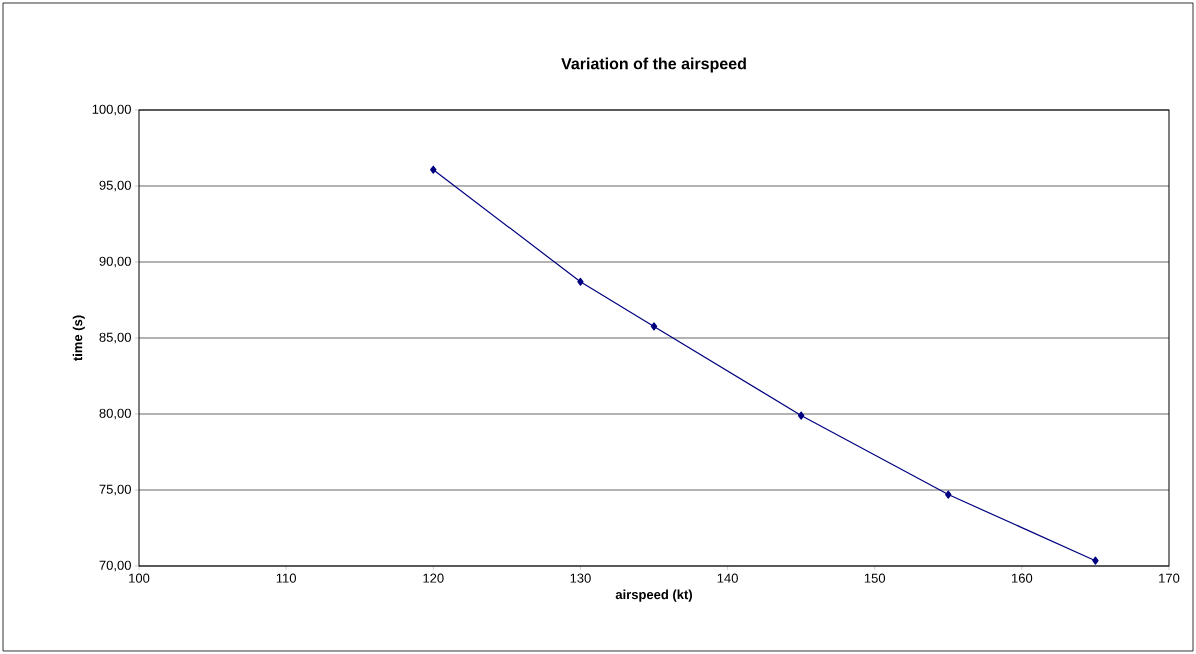 The image size is (1196, 654). What do you see at coordinates (580, 578) in the screenshot?
I see `x-tick-label: 130` at bounding box center [580, 578].